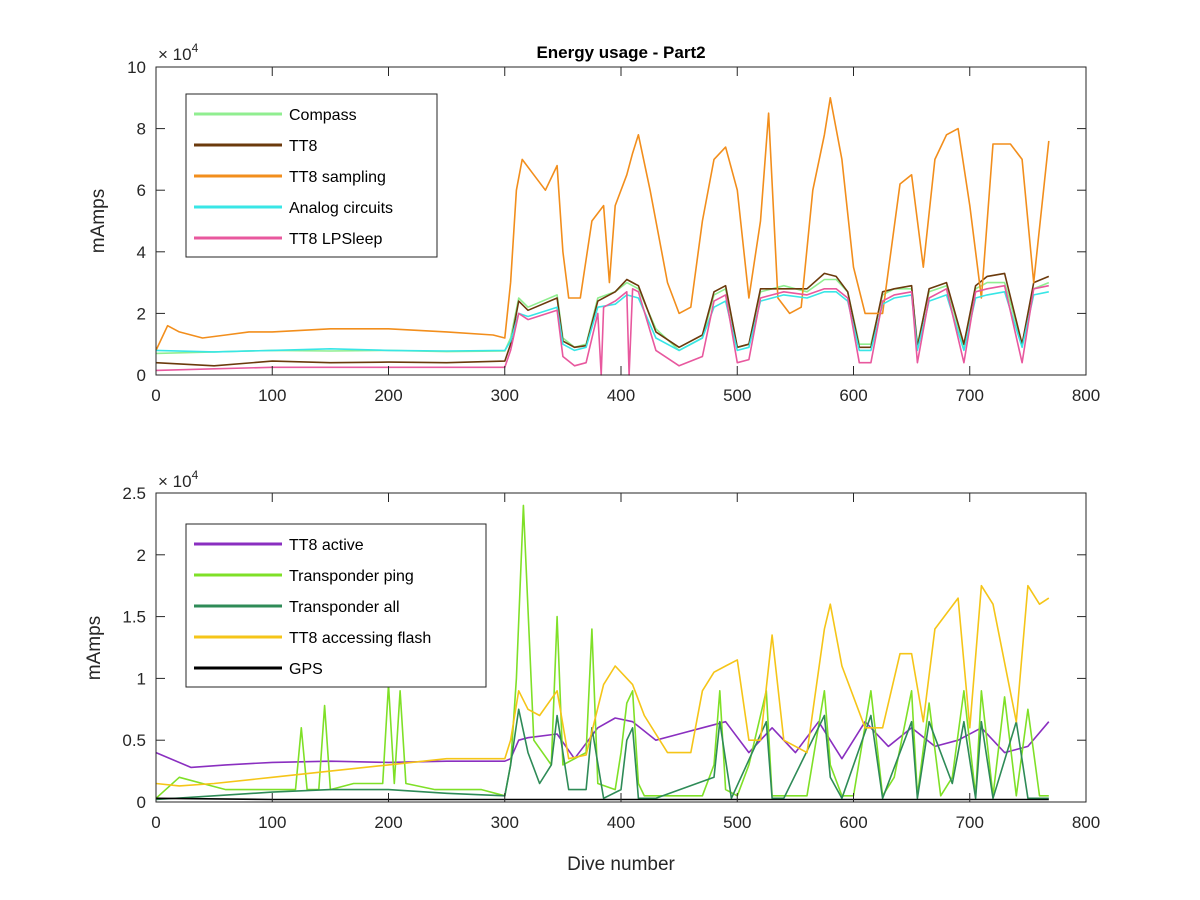 Image resolution: width=1200 pixels, height=900 pixels. Describe the element at coordinates (141, 190) in the screenshot. I see `top-y-tick-label: 6` at that location.